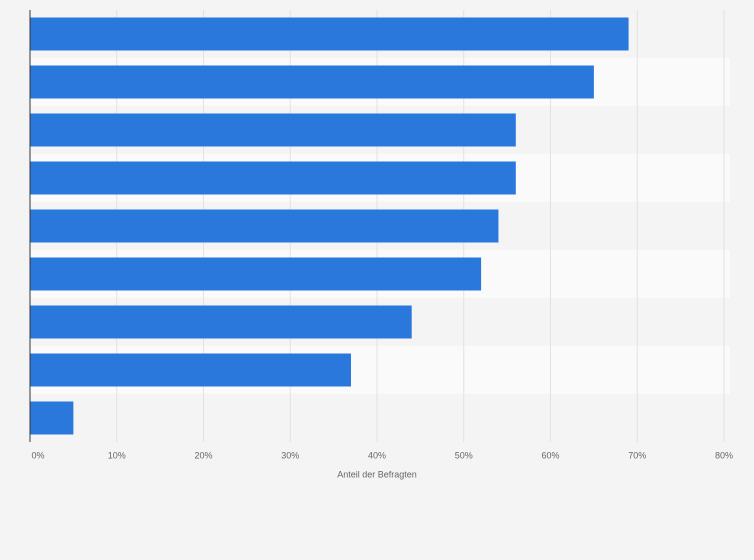 This screenshot has height=560, width=754. I want to click on x-tick-label: 0%, so click(37, 455).